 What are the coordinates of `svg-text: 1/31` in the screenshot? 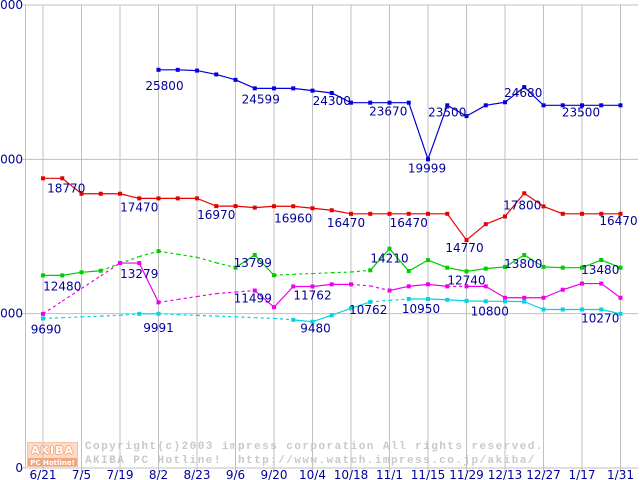 It's located at (620, 474).